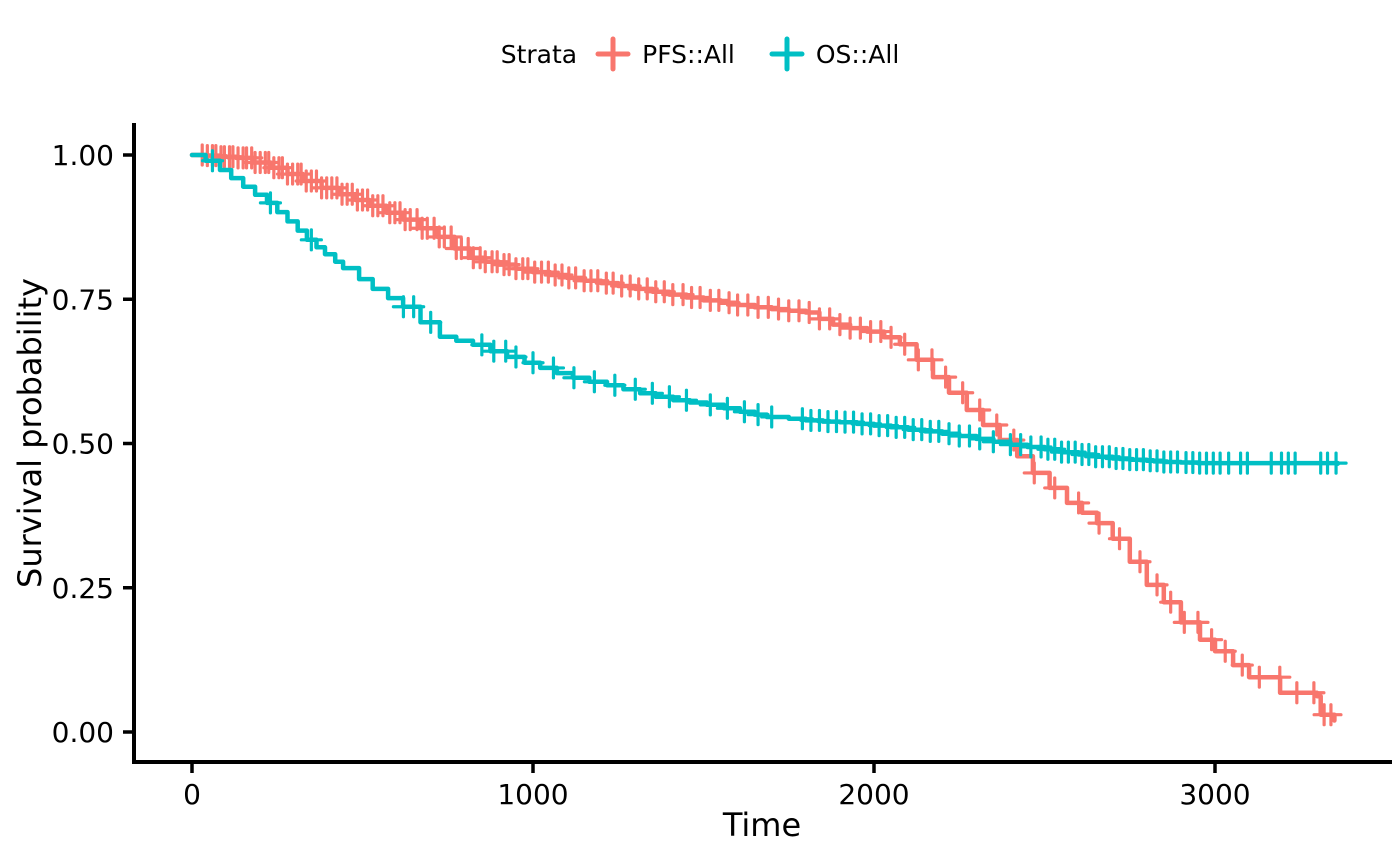  I want to click on legend-label-pfs: PFS::All, so click(688, 54).